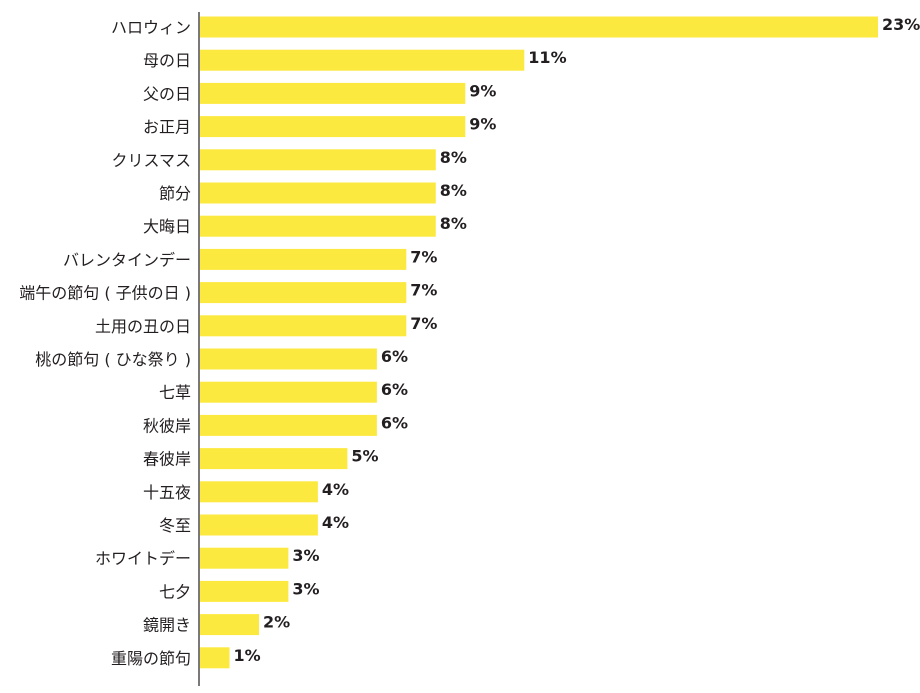  What do you see at coordinates (901, 24) in the screenshot?
I see `value-label-0: 23%` at bounding box center [901, 24].